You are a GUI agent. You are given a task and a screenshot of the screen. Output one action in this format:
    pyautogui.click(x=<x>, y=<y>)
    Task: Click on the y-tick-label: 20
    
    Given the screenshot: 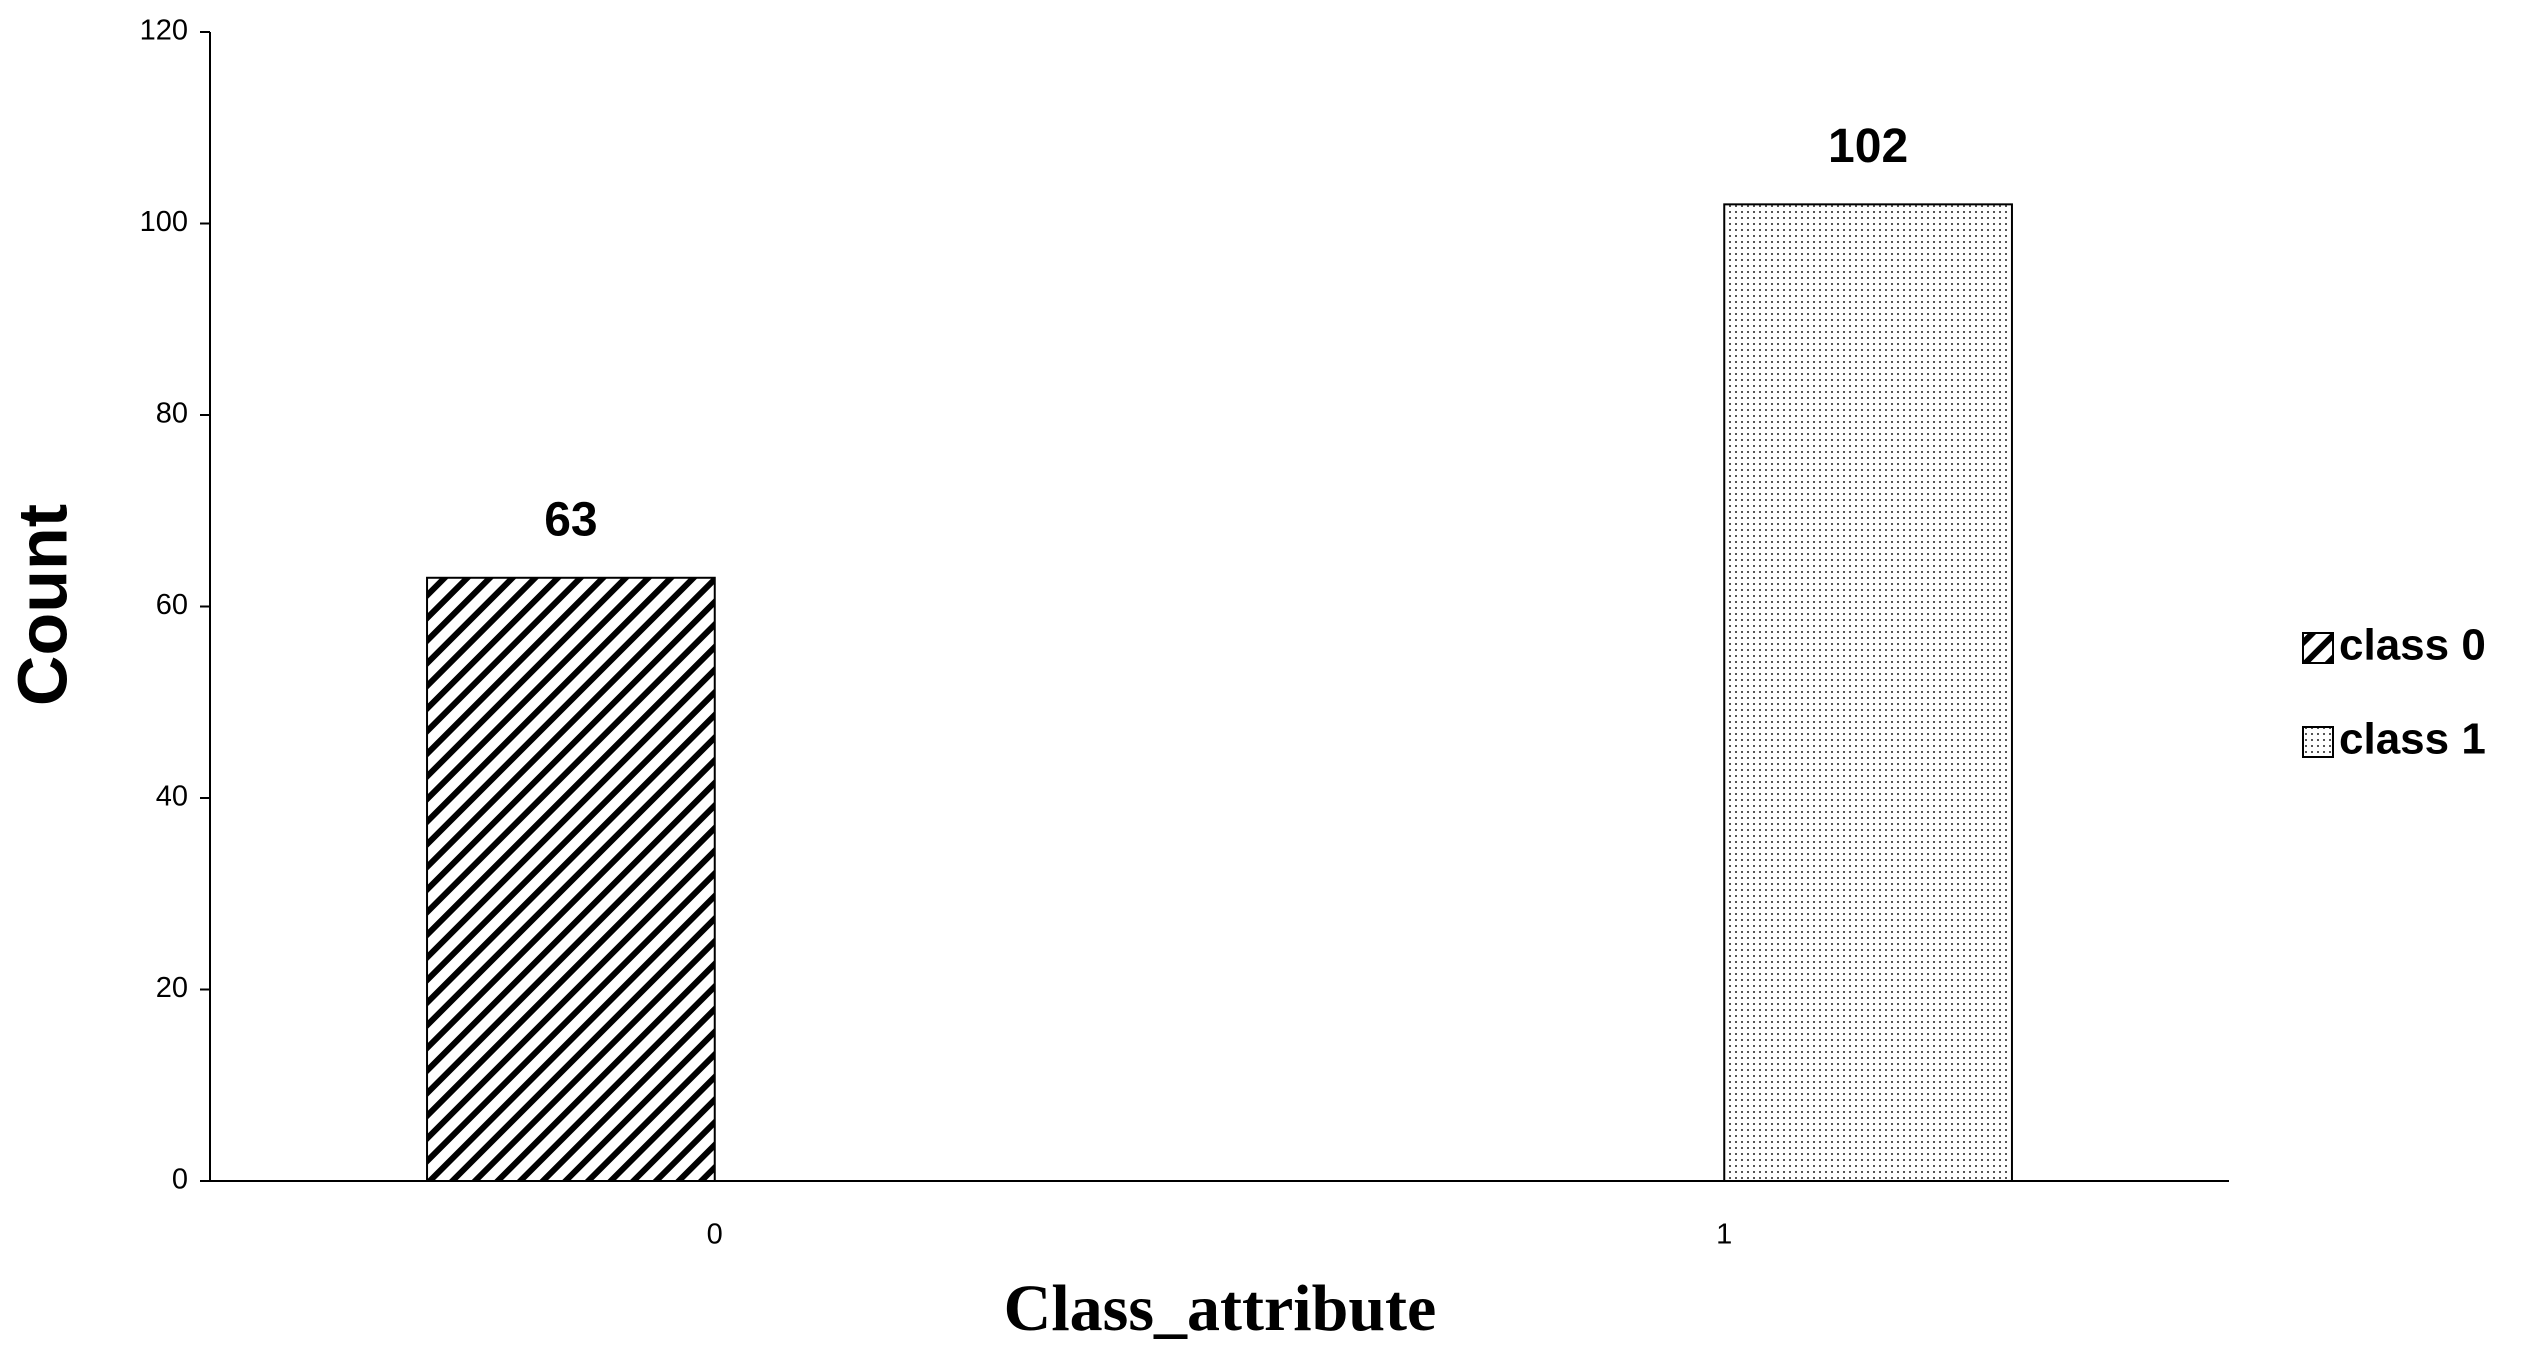 What is the action you would take?
    pyautogui.click(x=172, y=988)
    